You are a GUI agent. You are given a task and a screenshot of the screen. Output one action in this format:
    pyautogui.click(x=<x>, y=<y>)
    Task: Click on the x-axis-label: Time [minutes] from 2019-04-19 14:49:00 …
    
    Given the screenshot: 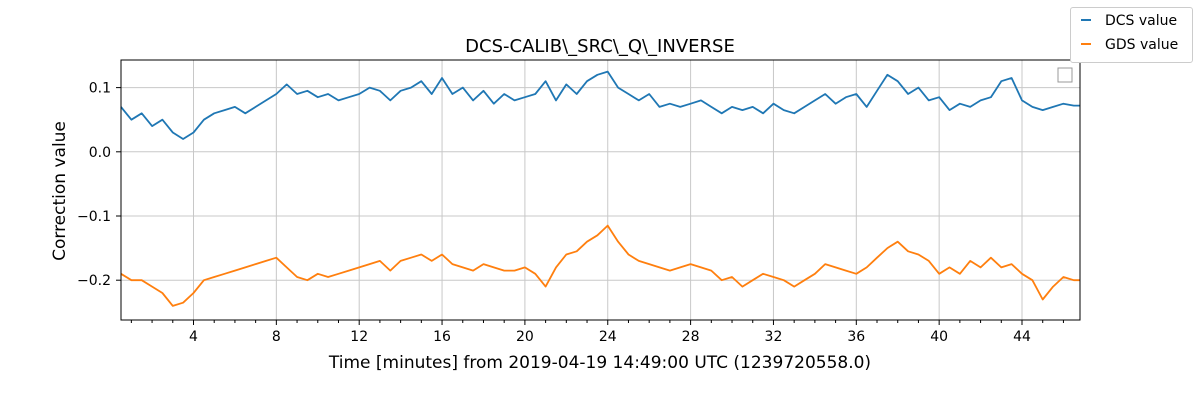 What is the action you would take?
    pyautogui.click(x=599, y=363)
    